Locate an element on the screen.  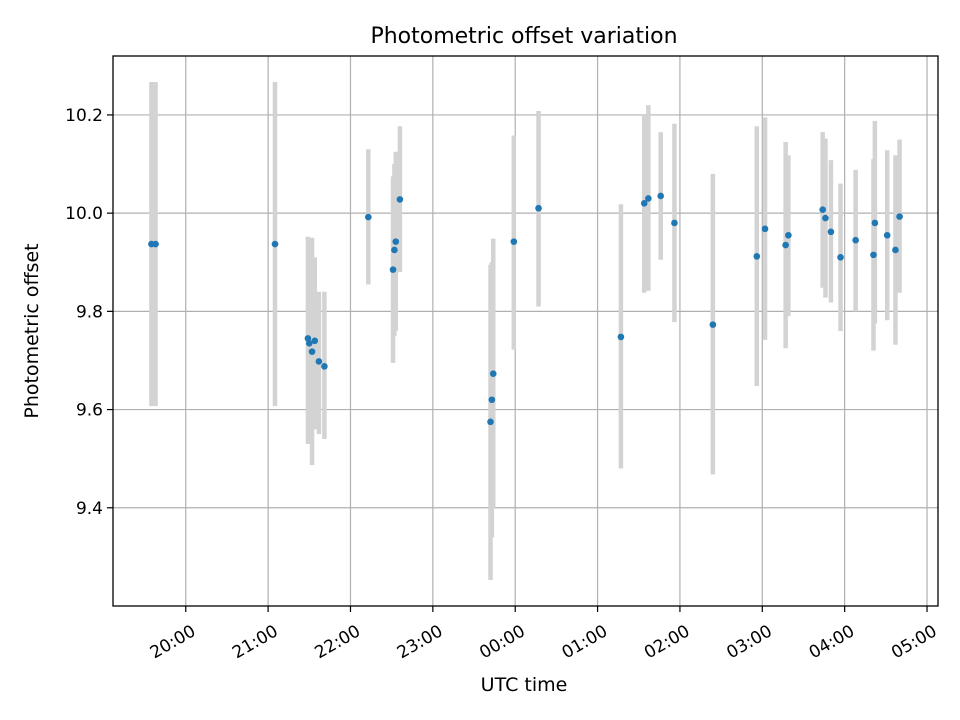
x-axis-label: UTC time is located at coordinates (524, 685).